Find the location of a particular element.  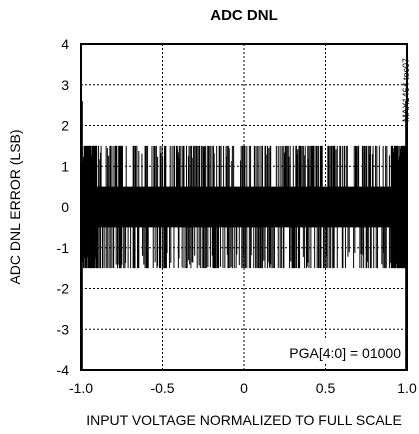

x-axis-label: INPUT VOLTAGE NORMALIZED TO FULL SCALE is located at coordinates (244, 420).